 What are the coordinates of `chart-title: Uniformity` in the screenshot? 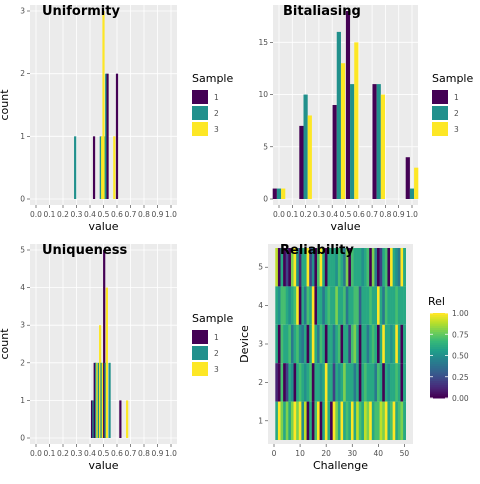 It's located at (81, 11).